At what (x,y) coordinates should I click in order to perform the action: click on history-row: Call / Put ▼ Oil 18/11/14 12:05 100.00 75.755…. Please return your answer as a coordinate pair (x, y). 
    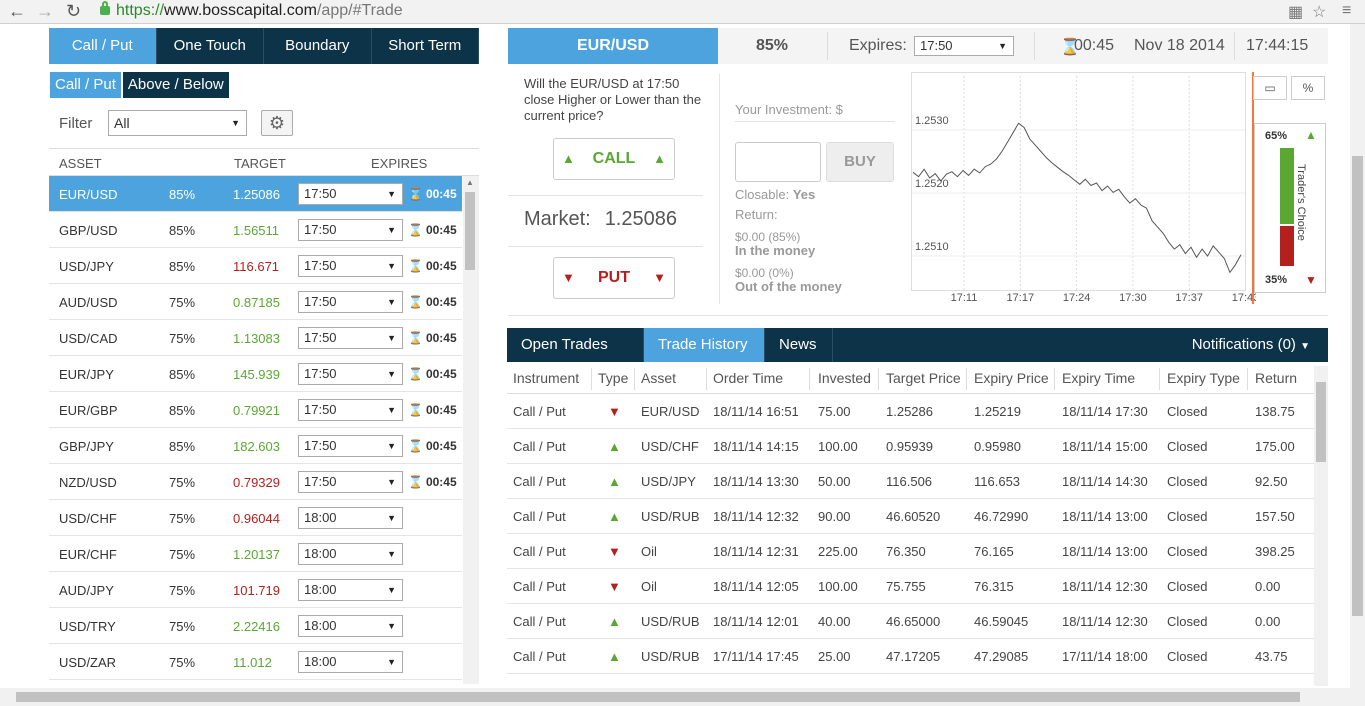
    Looking at the image, I should click on (912, 586).